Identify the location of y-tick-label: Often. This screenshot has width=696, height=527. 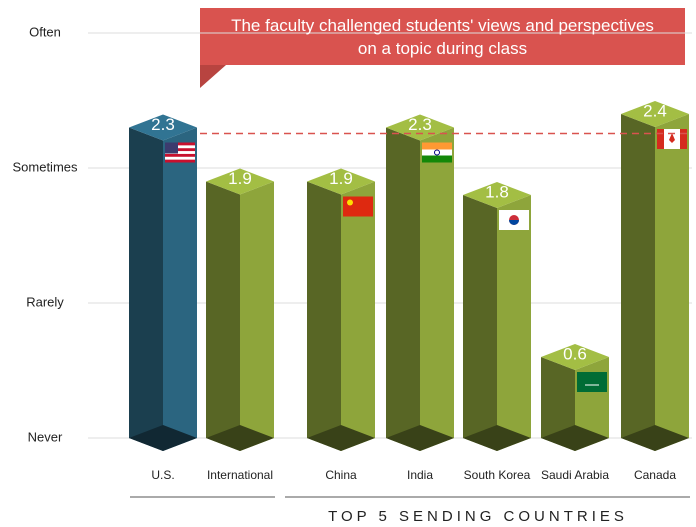
(45, 31).